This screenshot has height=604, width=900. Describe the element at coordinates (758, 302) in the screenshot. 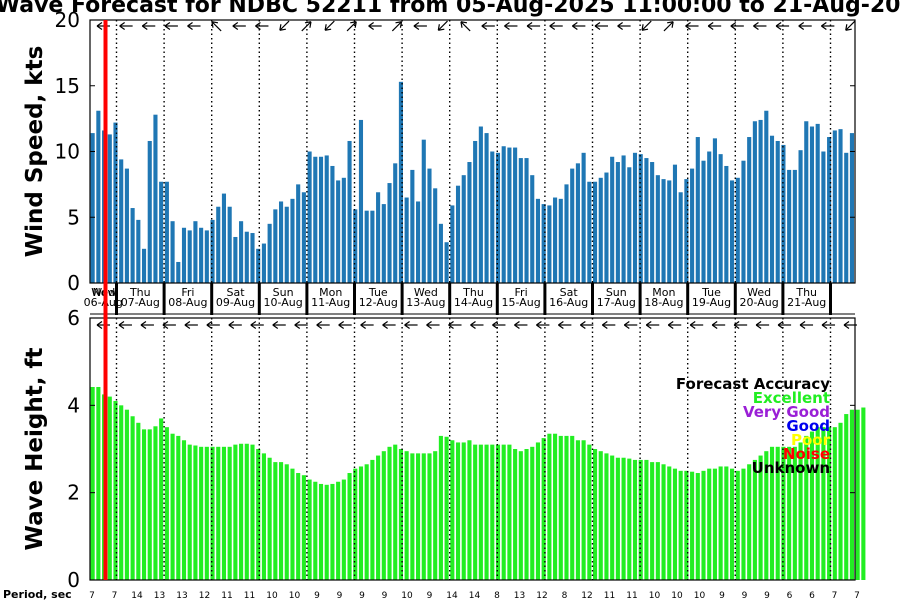

I see `date-label: 20-Aug` at that location.